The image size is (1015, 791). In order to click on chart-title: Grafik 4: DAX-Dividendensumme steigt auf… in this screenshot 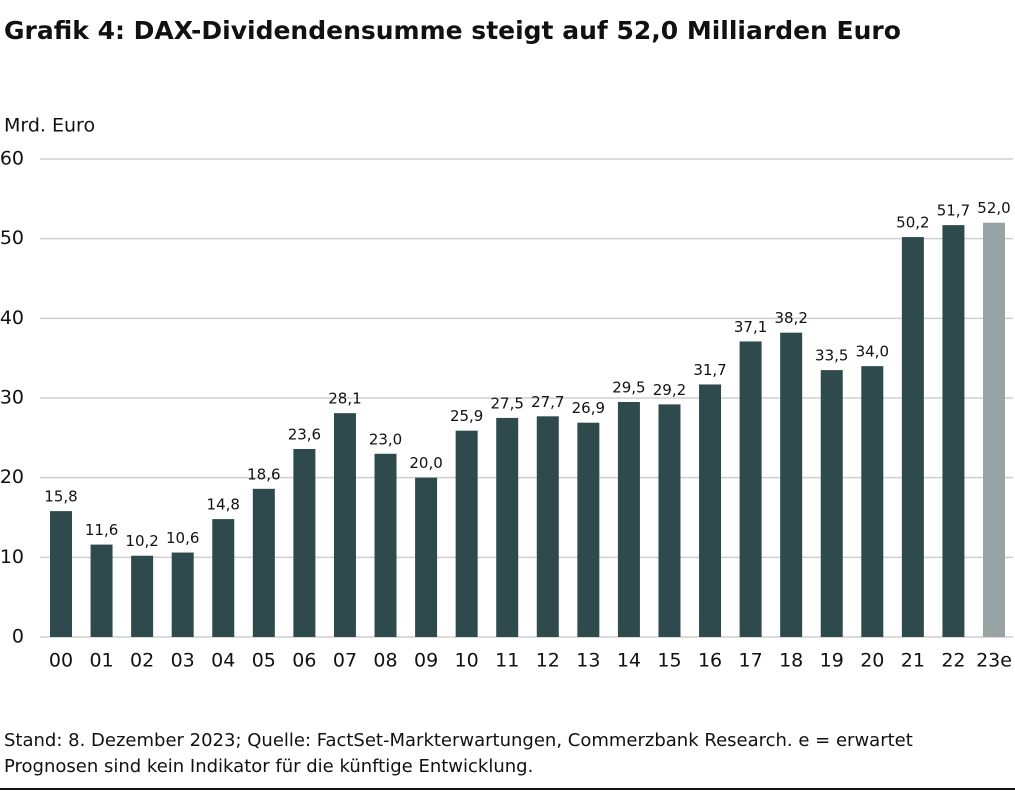, I will do `click(452, 30)`.